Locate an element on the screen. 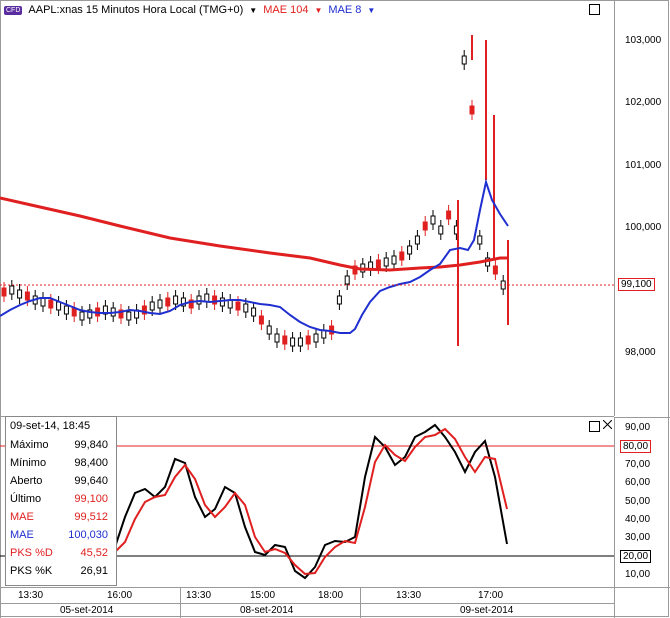  legend-row-mae8: MAE 100,030 is located at coordinates (61, 535).